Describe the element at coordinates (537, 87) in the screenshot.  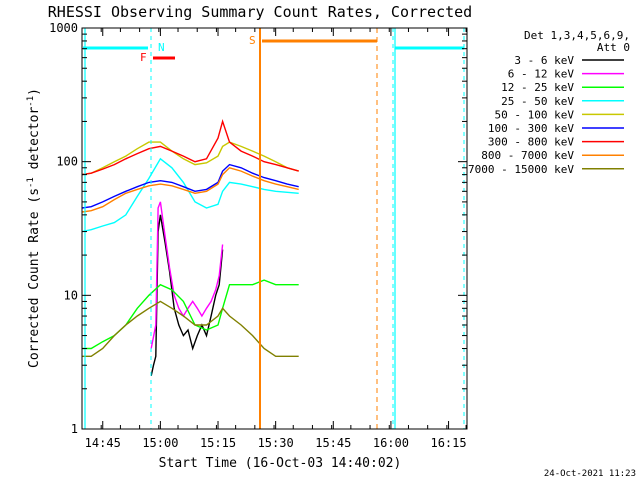
I see `legend-label: 12 - 25 keV` at that location.